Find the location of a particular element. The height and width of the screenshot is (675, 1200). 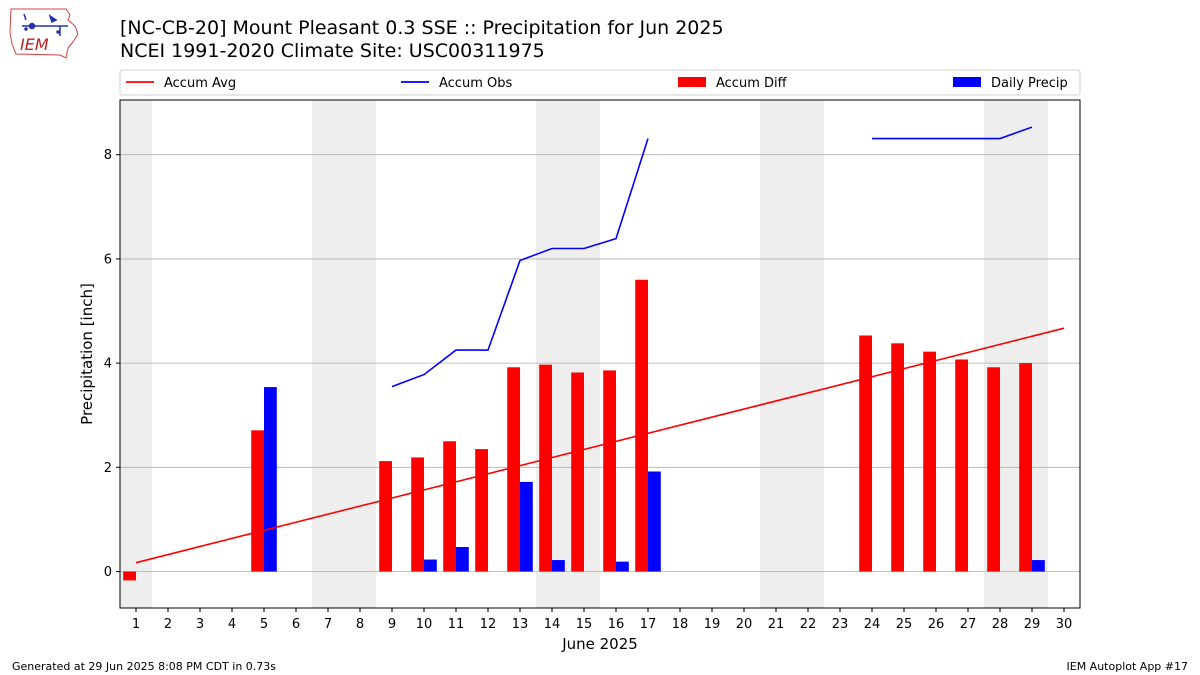

y-axis-label: Precipitation [inch] is located at coordinates (87, 354).